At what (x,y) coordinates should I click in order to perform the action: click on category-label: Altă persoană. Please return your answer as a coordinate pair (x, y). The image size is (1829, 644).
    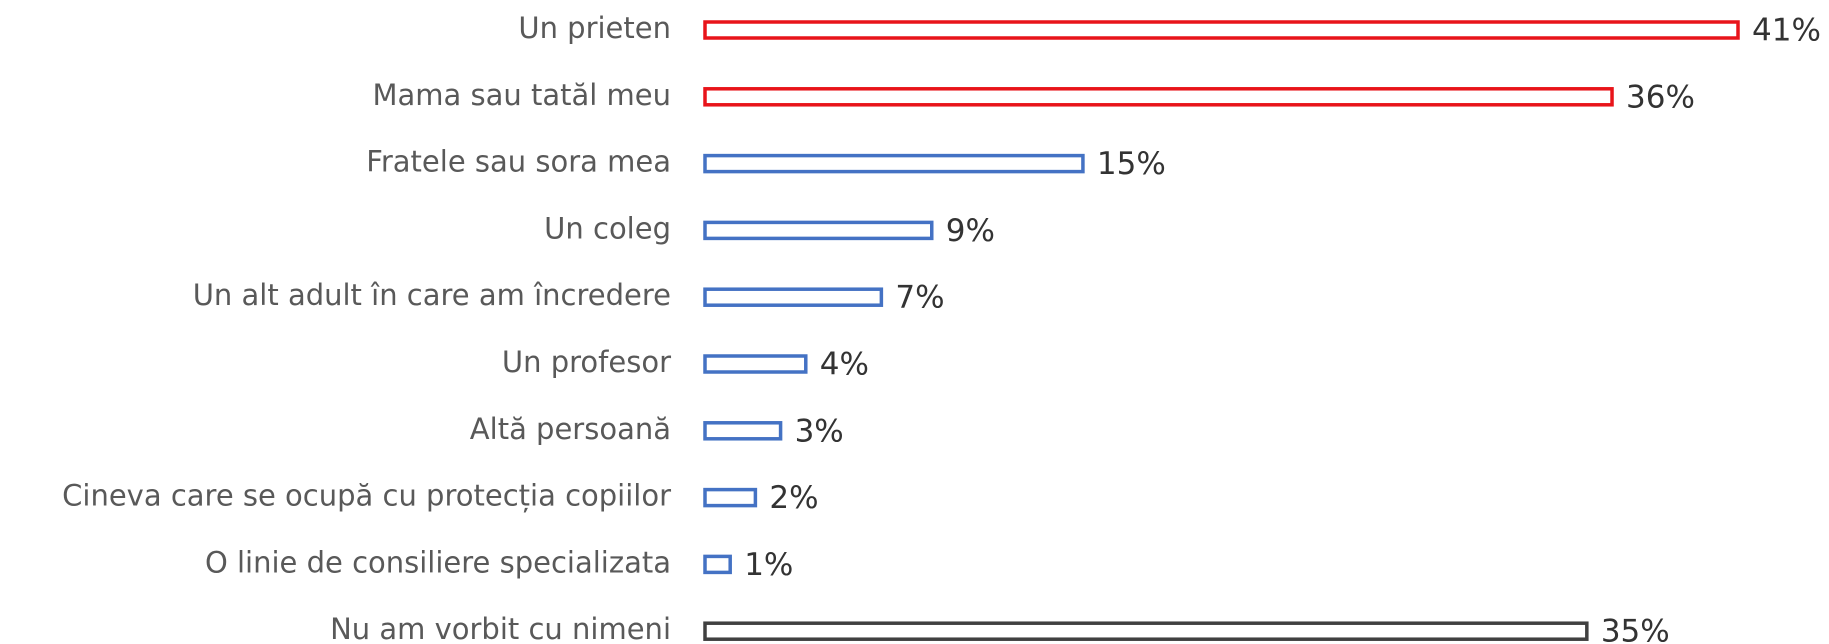
    Looking at the image, I should click on (570, 429).